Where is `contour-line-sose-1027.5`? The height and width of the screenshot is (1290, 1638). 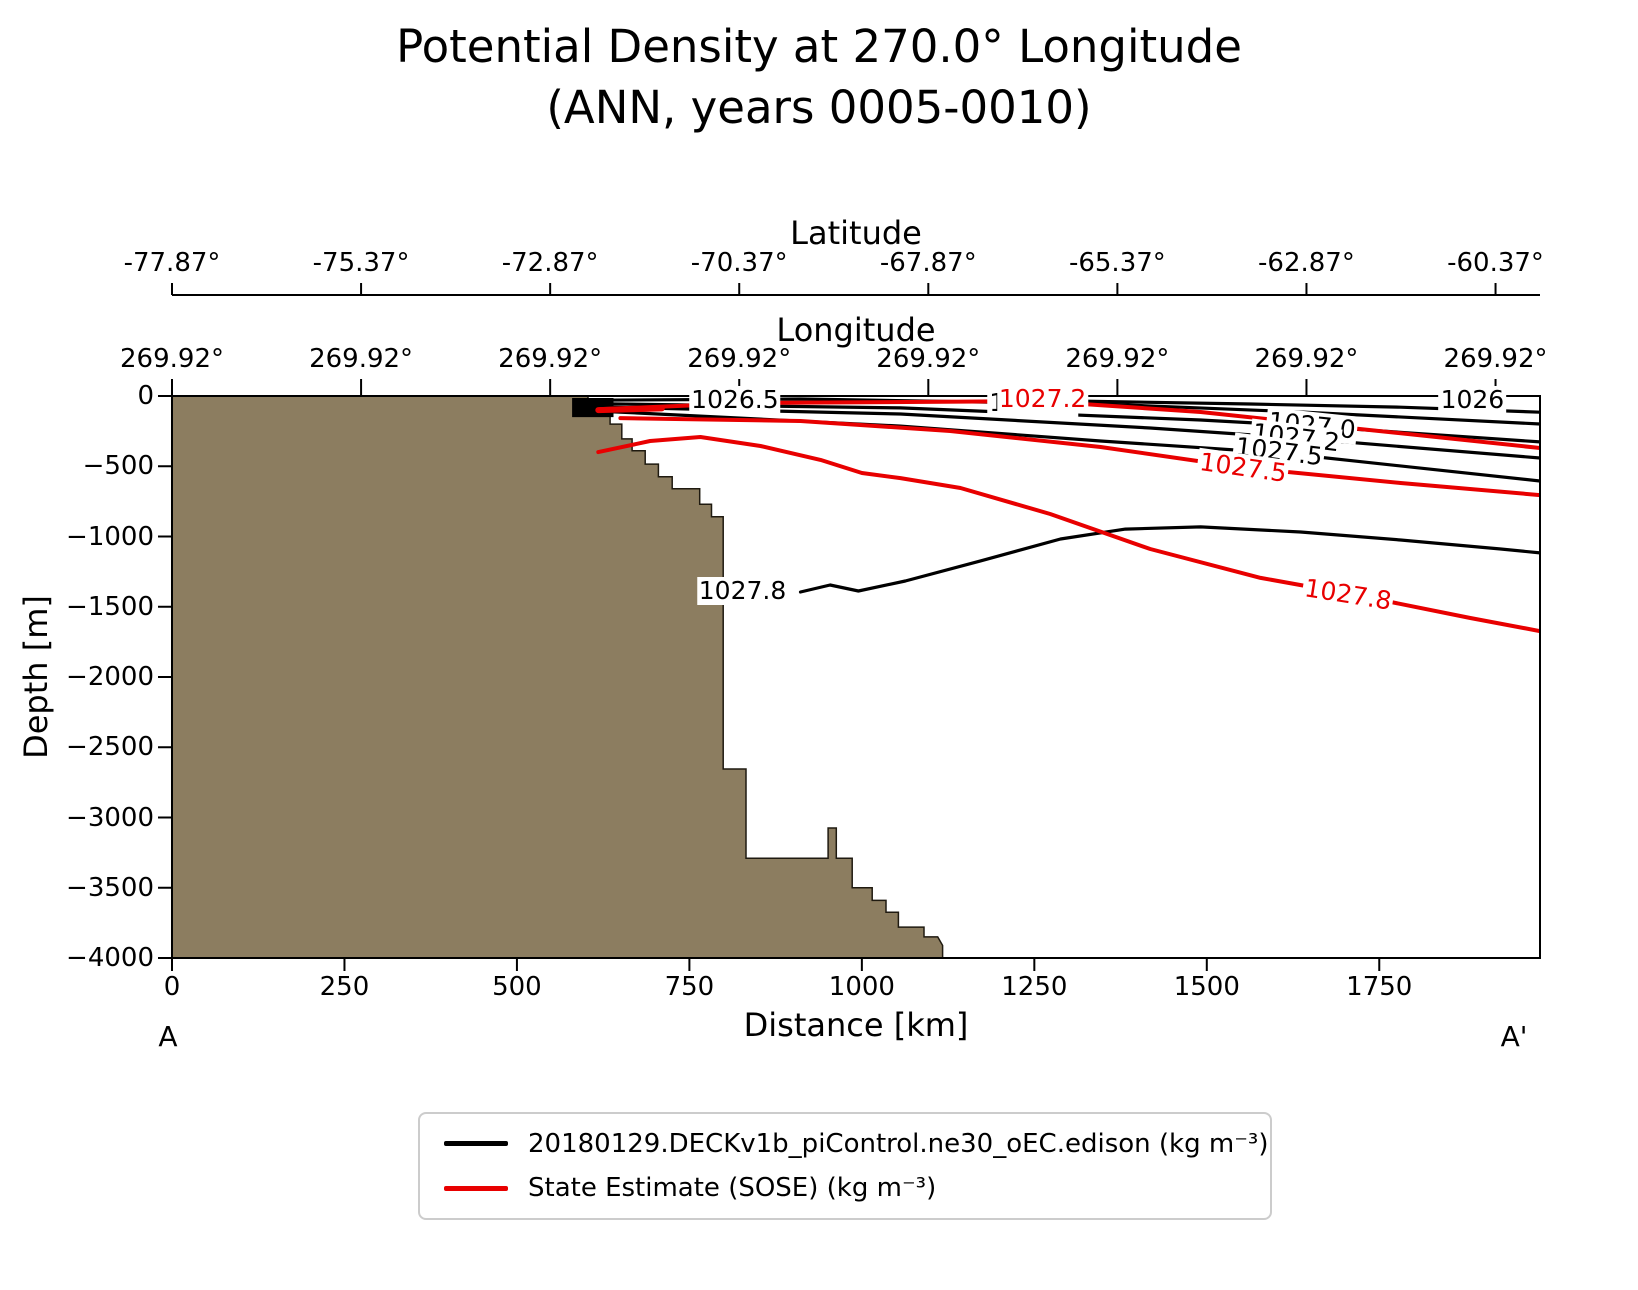
contour-line-sose-1027.5 is located at coordinates (1079, 457).